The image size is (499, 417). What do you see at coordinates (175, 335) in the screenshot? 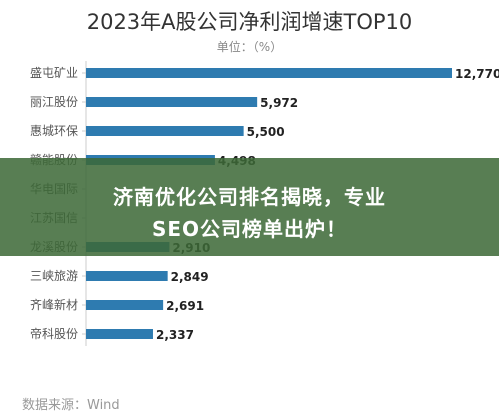
I see `value-label: 2,337` at bounding box center [175, 335].